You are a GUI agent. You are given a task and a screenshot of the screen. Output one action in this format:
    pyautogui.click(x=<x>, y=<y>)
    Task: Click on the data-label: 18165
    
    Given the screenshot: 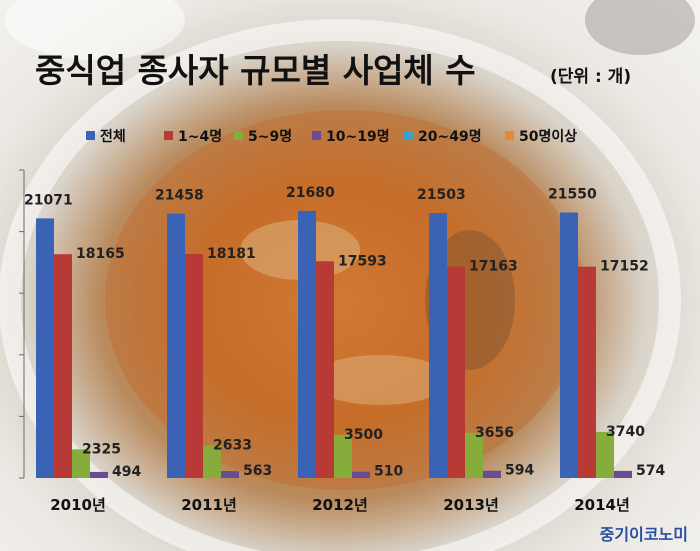 What is the action you would take?
    pyautogui.click(x=100, y=254)
    